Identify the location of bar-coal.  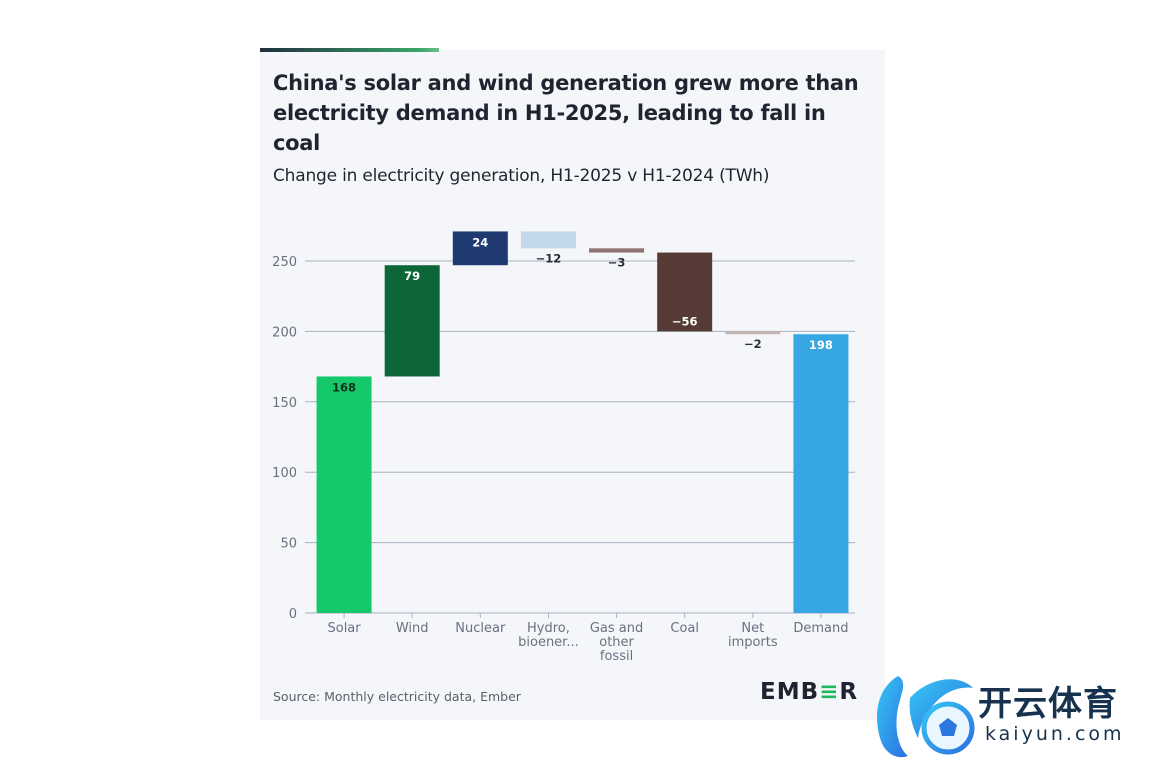
(685, 292).